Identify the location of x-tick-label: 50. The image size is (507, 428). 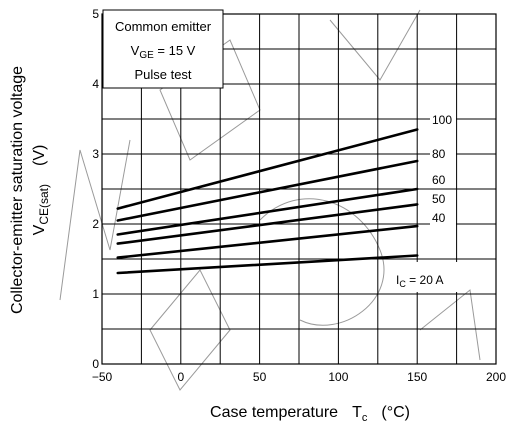
(260, 377).